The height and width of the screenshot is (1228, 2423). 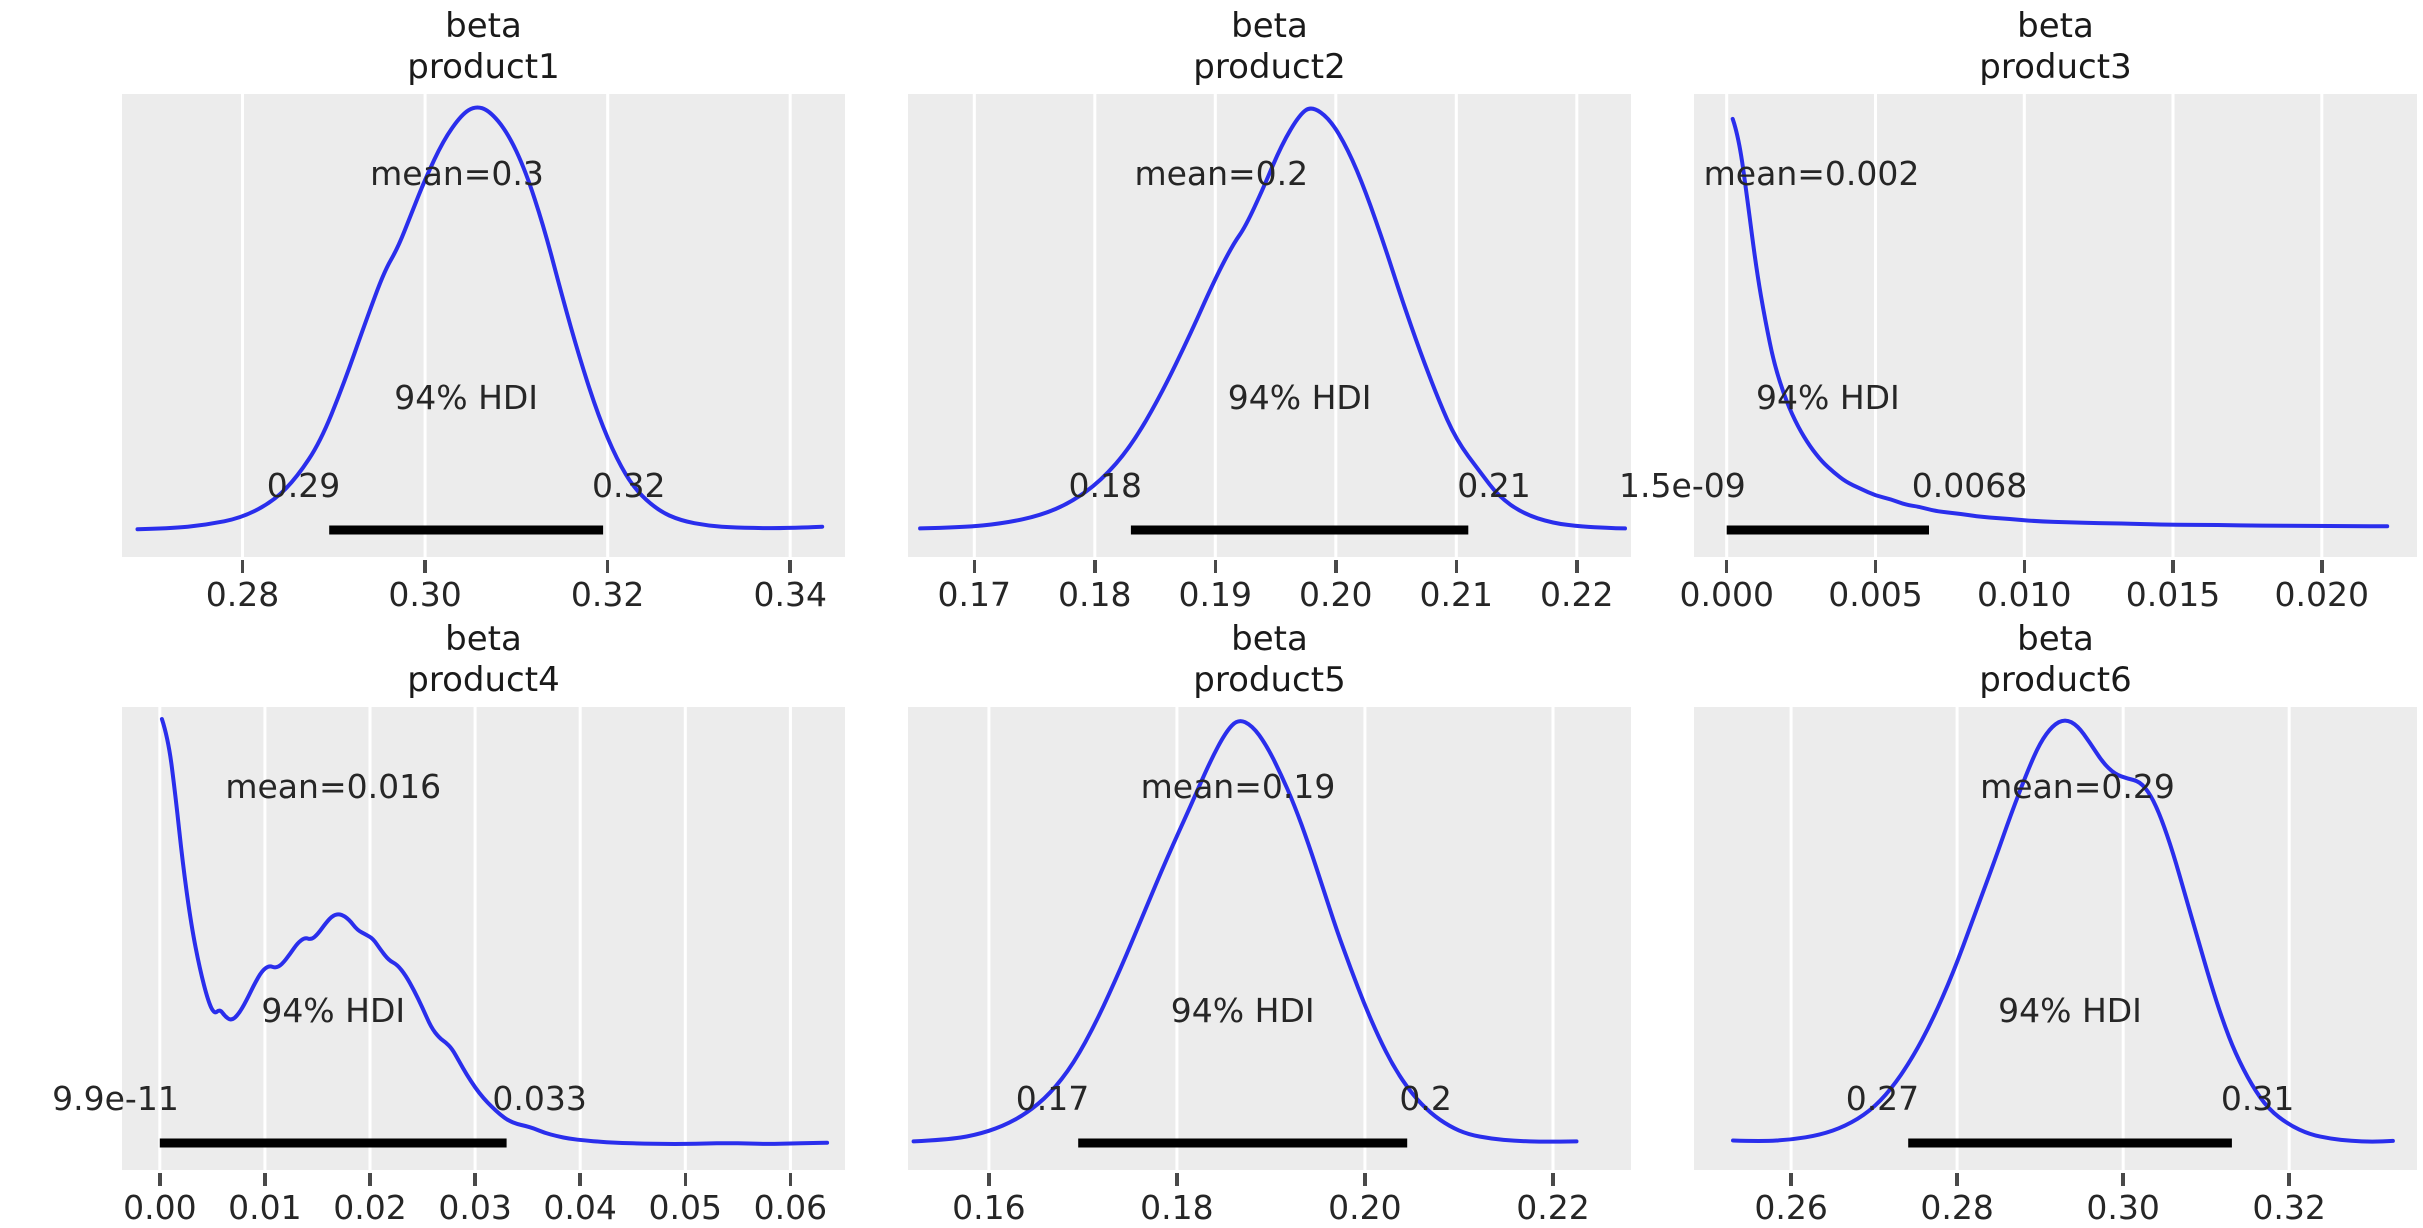 What do you see at coordinates (2257, 1098) in the screenshot?
I see `hdi-upper-label: 0.31` at bounding box center [2257, 1098].